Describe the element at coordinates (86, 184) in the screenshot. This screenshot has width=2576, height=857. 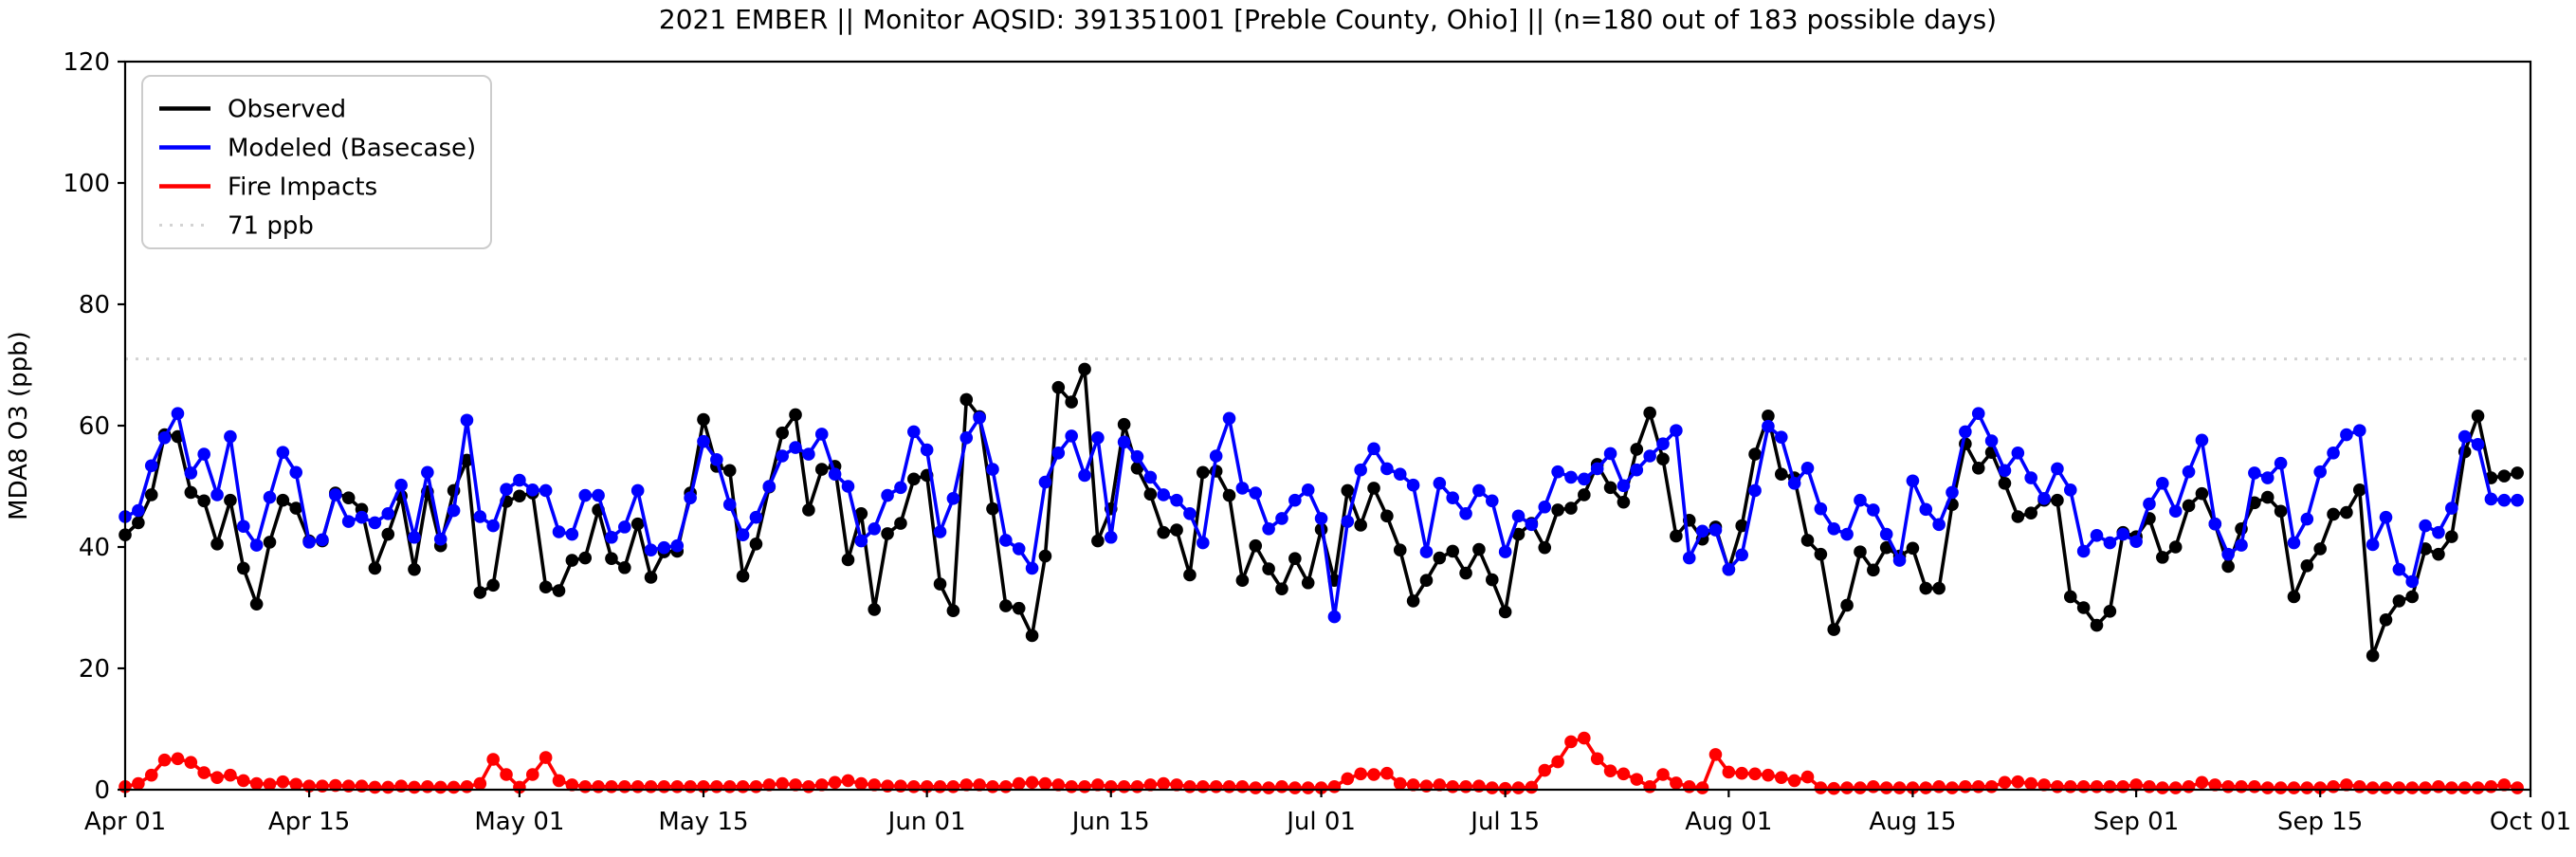
I see `y-tick-label: 100` at that location.